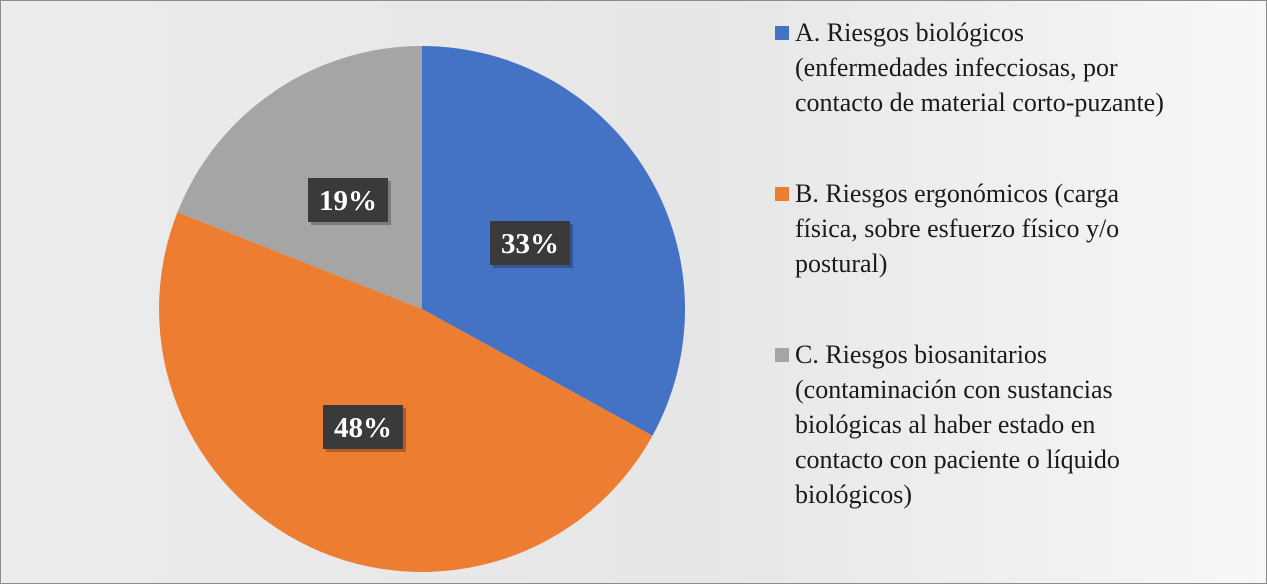 The image size is (1267, 584). I want to click on legend-line: contacto con paciente o líquido, so click(957, 459).